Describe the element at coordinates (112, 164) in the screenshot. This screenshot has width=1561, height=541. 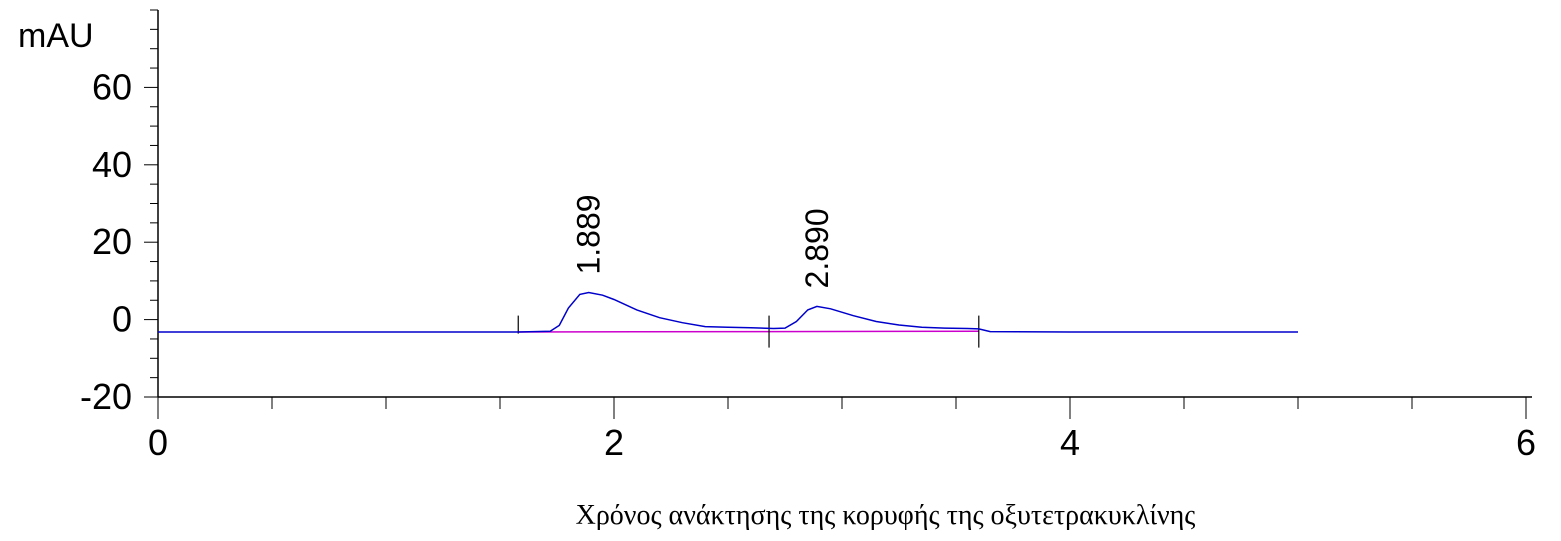
I see `y-tick-label: 40` at that location.